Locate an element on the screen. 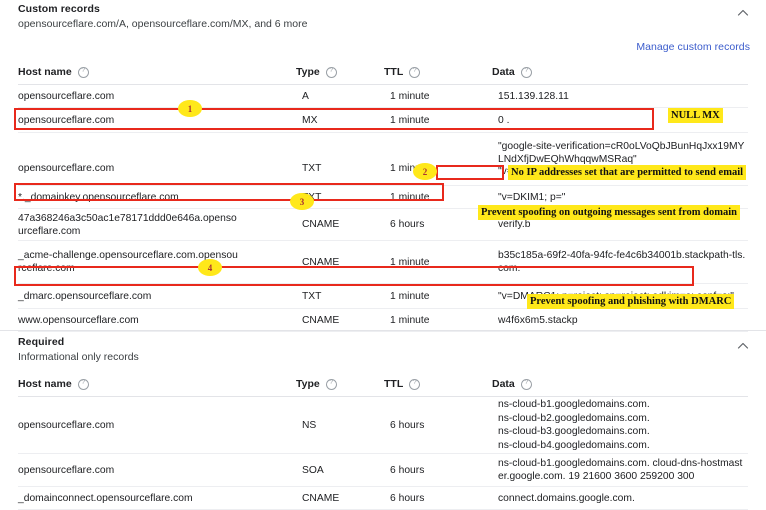 This screenshot has width=766, height=510. annotation-badge-2: 2 is located at coordinates (425, 171).